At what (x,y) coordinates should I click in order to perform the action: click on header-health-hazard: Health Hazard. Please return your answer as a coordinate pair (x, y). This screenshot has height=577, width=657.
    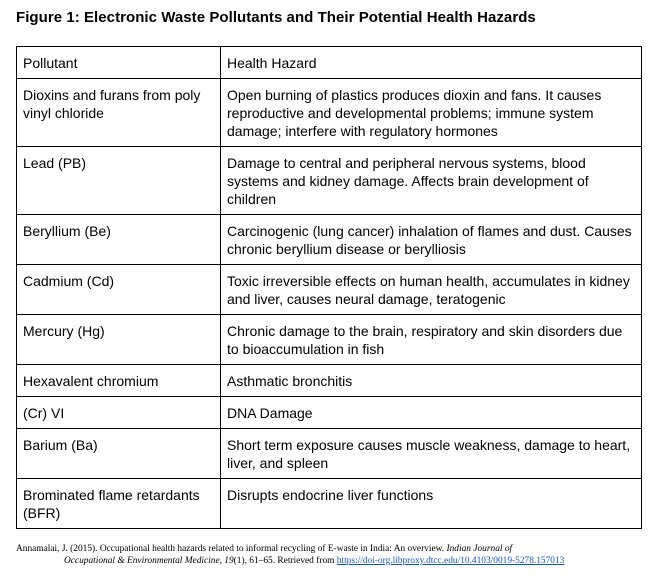
    Looking at the image, I should click on (431, 62).